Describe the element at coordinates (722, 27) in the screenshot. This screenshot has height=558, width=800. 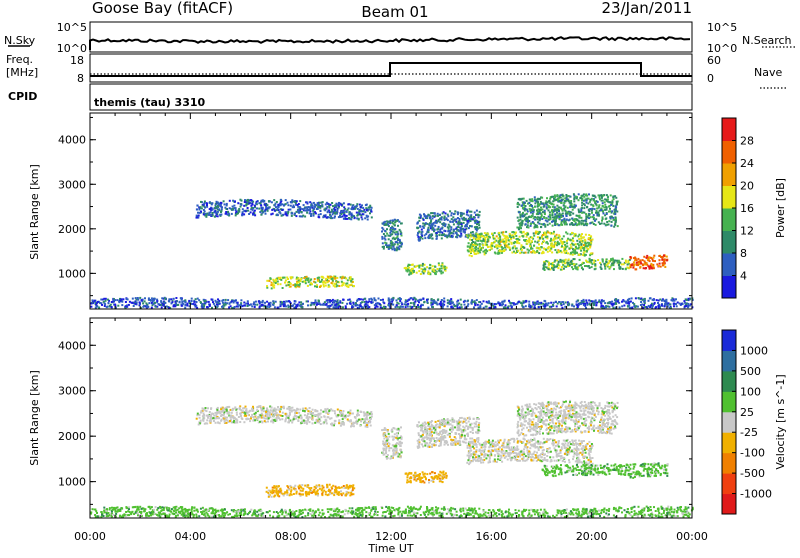
I see `nsearch-tick-top: 10^5` at that location.